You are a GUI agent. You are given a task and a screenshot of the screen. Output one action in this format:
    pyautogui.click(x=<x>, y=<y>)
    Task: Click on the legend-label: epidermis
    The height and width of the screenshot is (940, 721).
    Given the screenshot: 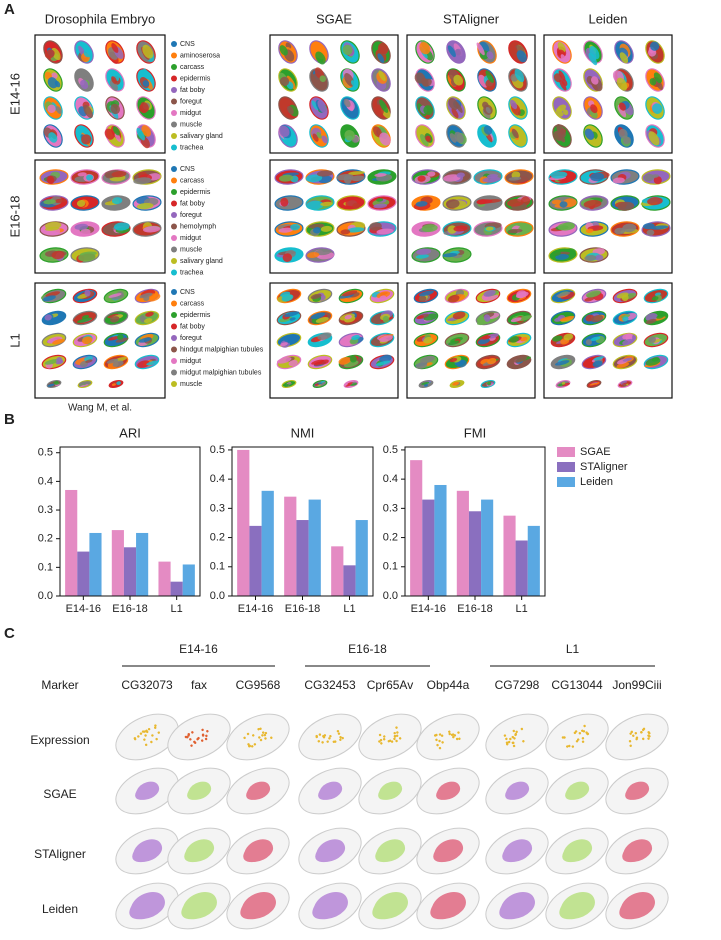 What is the action you would take?
    pyautogui.click(x=195, y=78)
    